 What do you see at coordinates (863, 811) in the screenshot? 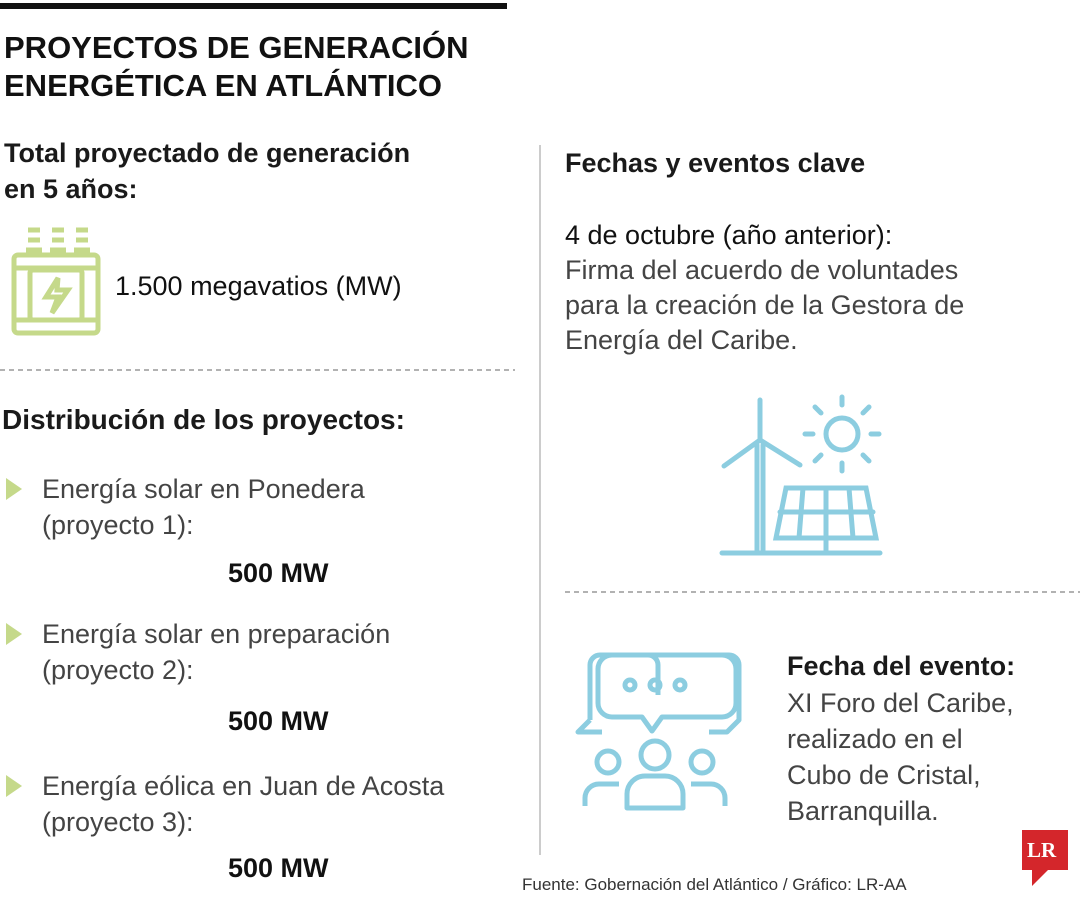
I see `event-text: Barranquilla.` at bounding box center [863, 811].